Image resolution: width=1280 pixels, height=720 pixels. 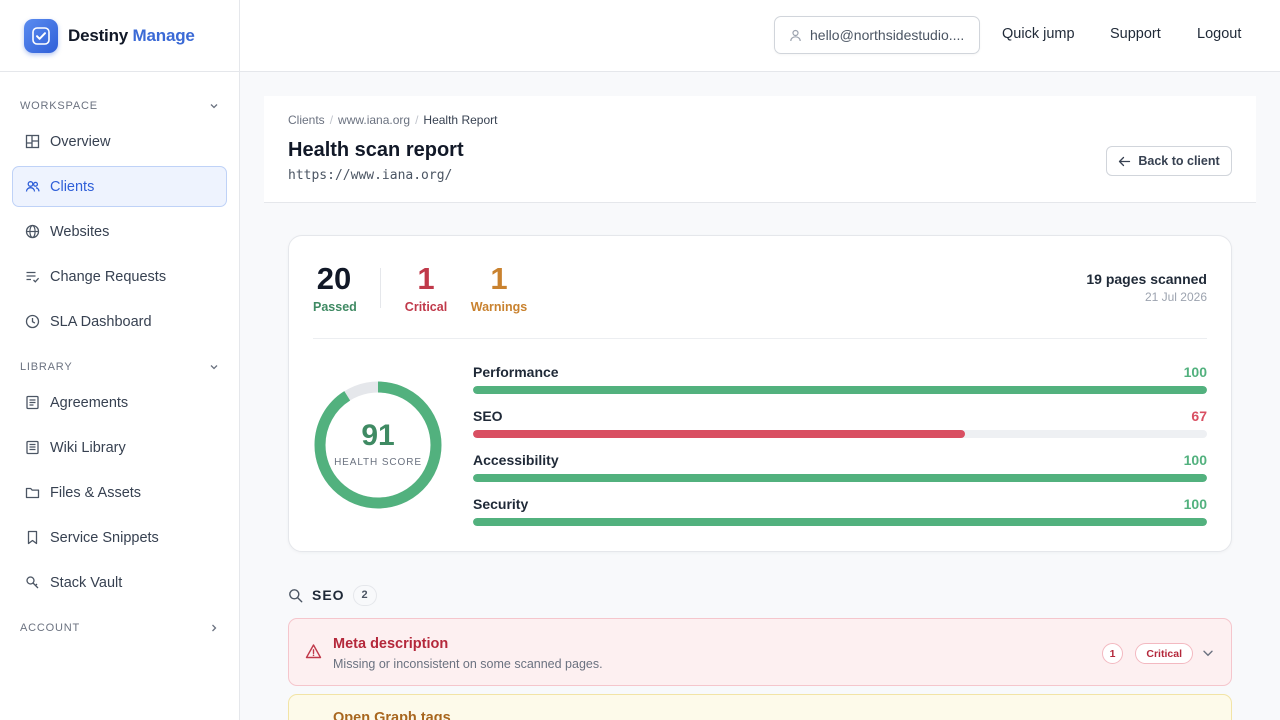 What do you see at coordinates (32, 276) in the screenshot?
I see `list-check-icon` at bounding box center [32, 276].